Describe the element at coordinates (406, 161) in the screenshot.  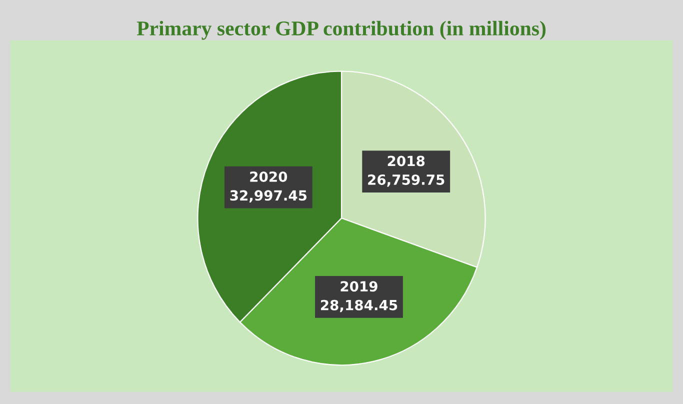
I see `slice-label: 2018` at that location.